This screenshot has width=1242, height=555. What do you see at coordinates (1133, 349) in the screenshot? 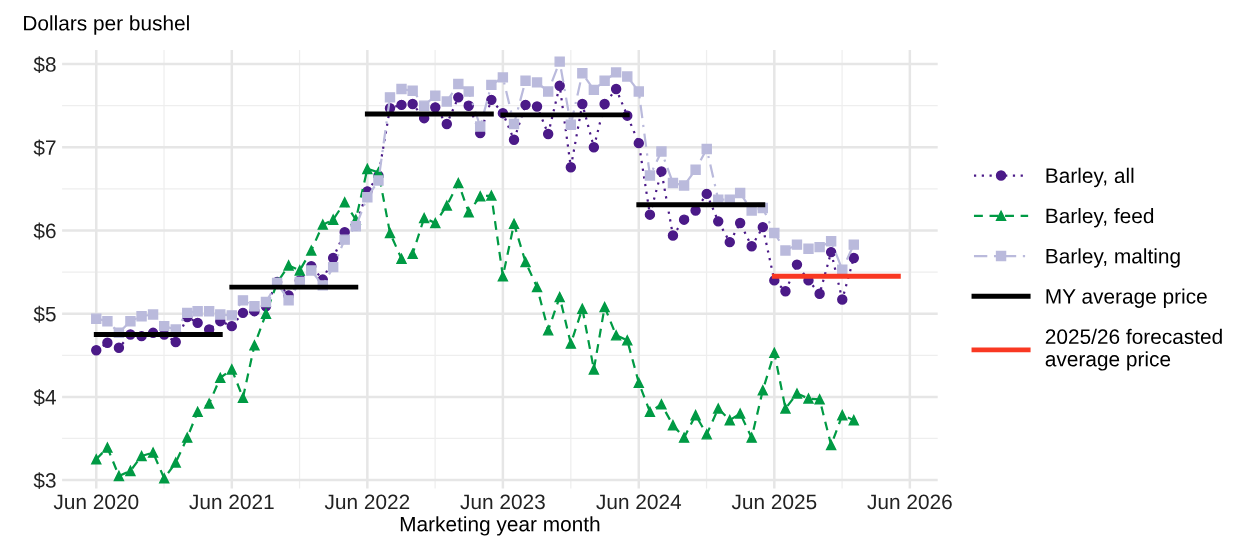
I see `legend-label: 2025/26 forecasted average price` at bounding box center [1133, 349].